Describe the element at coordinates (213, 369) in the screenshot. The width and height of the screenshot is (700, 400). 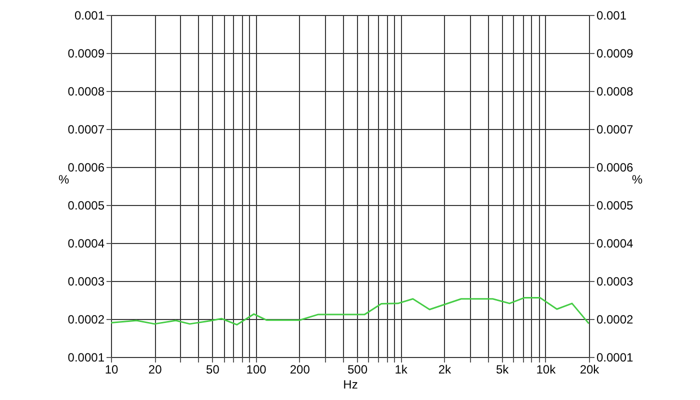
I see `x-tick-label: 50` at that location.